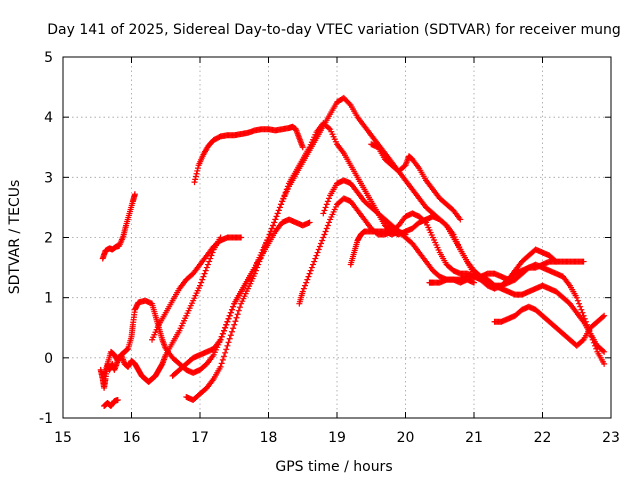  Describe the element at coordinates (15, 237) in the screenshot. I see `y-axis-label: SDTVAR / TECUs` at that location.